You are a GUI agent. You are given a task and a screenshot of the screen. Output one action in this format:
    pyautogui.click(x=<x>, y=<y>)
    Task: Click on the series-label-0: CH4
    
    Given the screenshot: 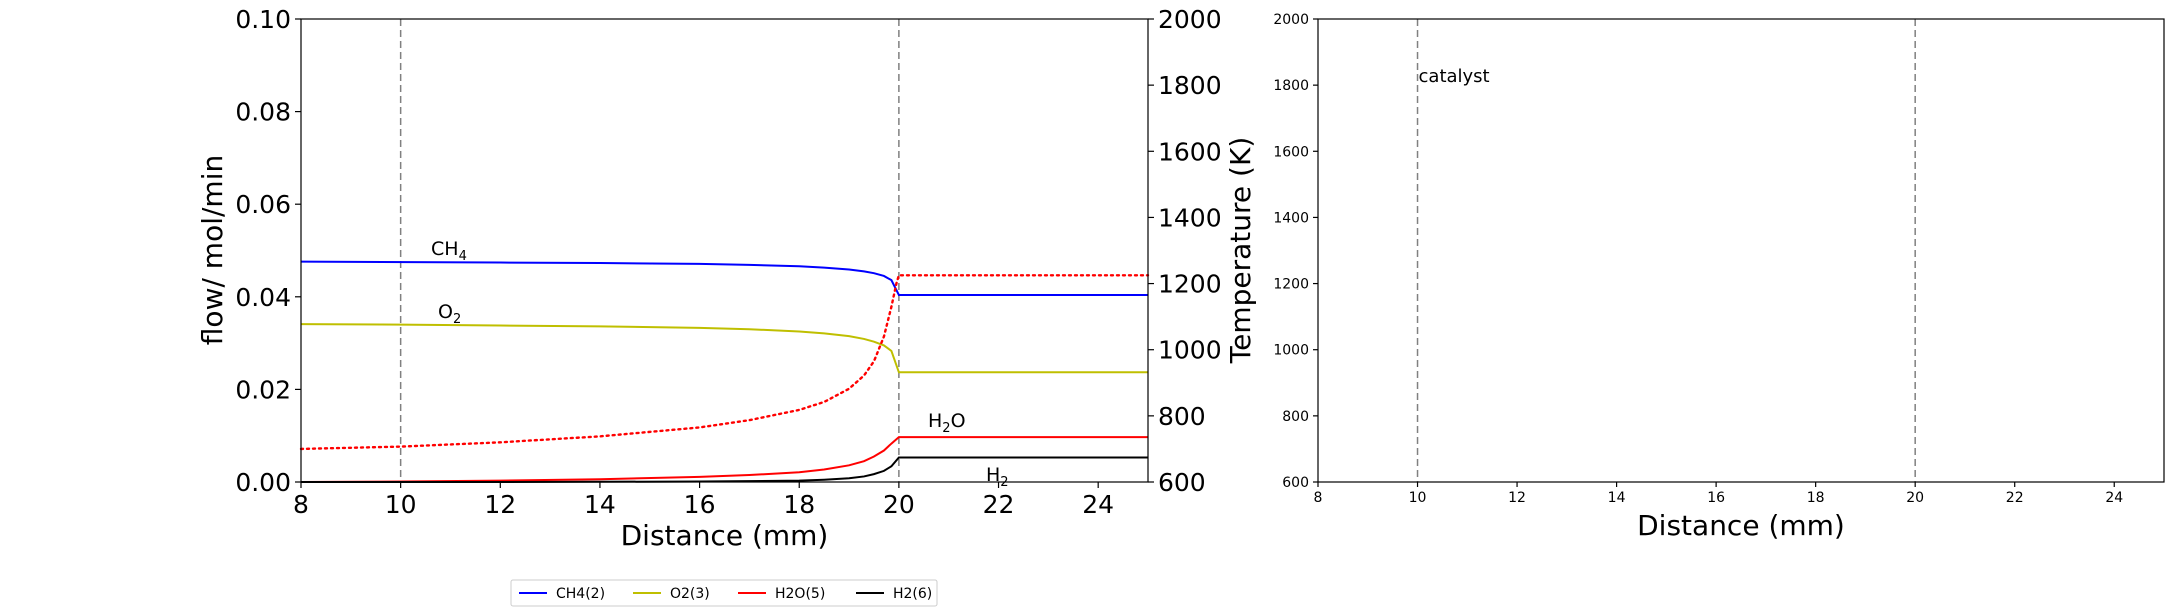 What is the action you would take?
    pyautogui.click(x=449, y=251)
    